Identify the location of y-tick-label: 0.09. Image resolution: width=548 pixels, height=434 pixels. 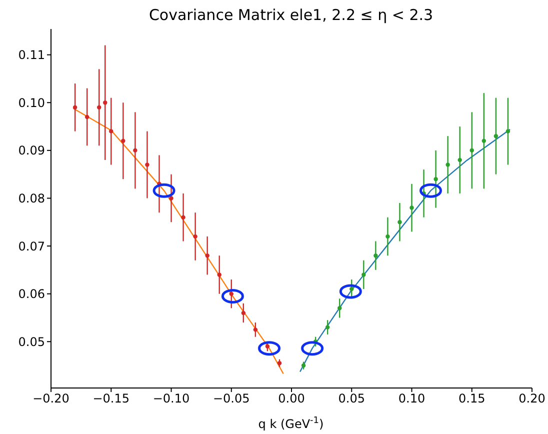
(31, 151).